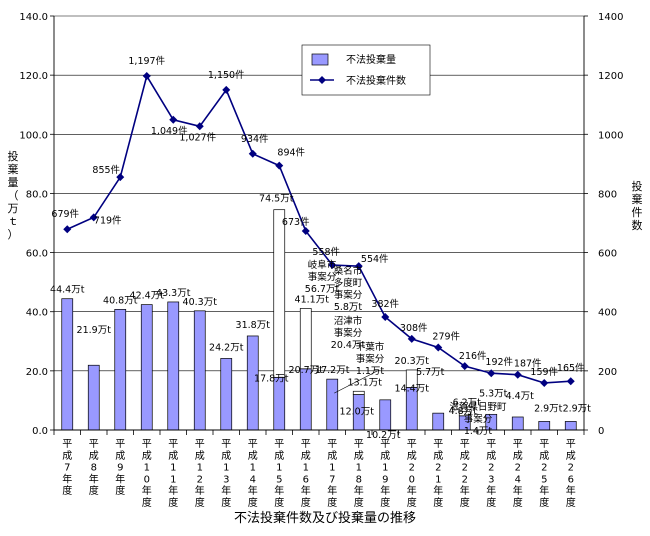  What do you see at coordinates (577, 408) in the screenshot?
I see `bar-label: 2.9万t` at bounding box center [577, 408].